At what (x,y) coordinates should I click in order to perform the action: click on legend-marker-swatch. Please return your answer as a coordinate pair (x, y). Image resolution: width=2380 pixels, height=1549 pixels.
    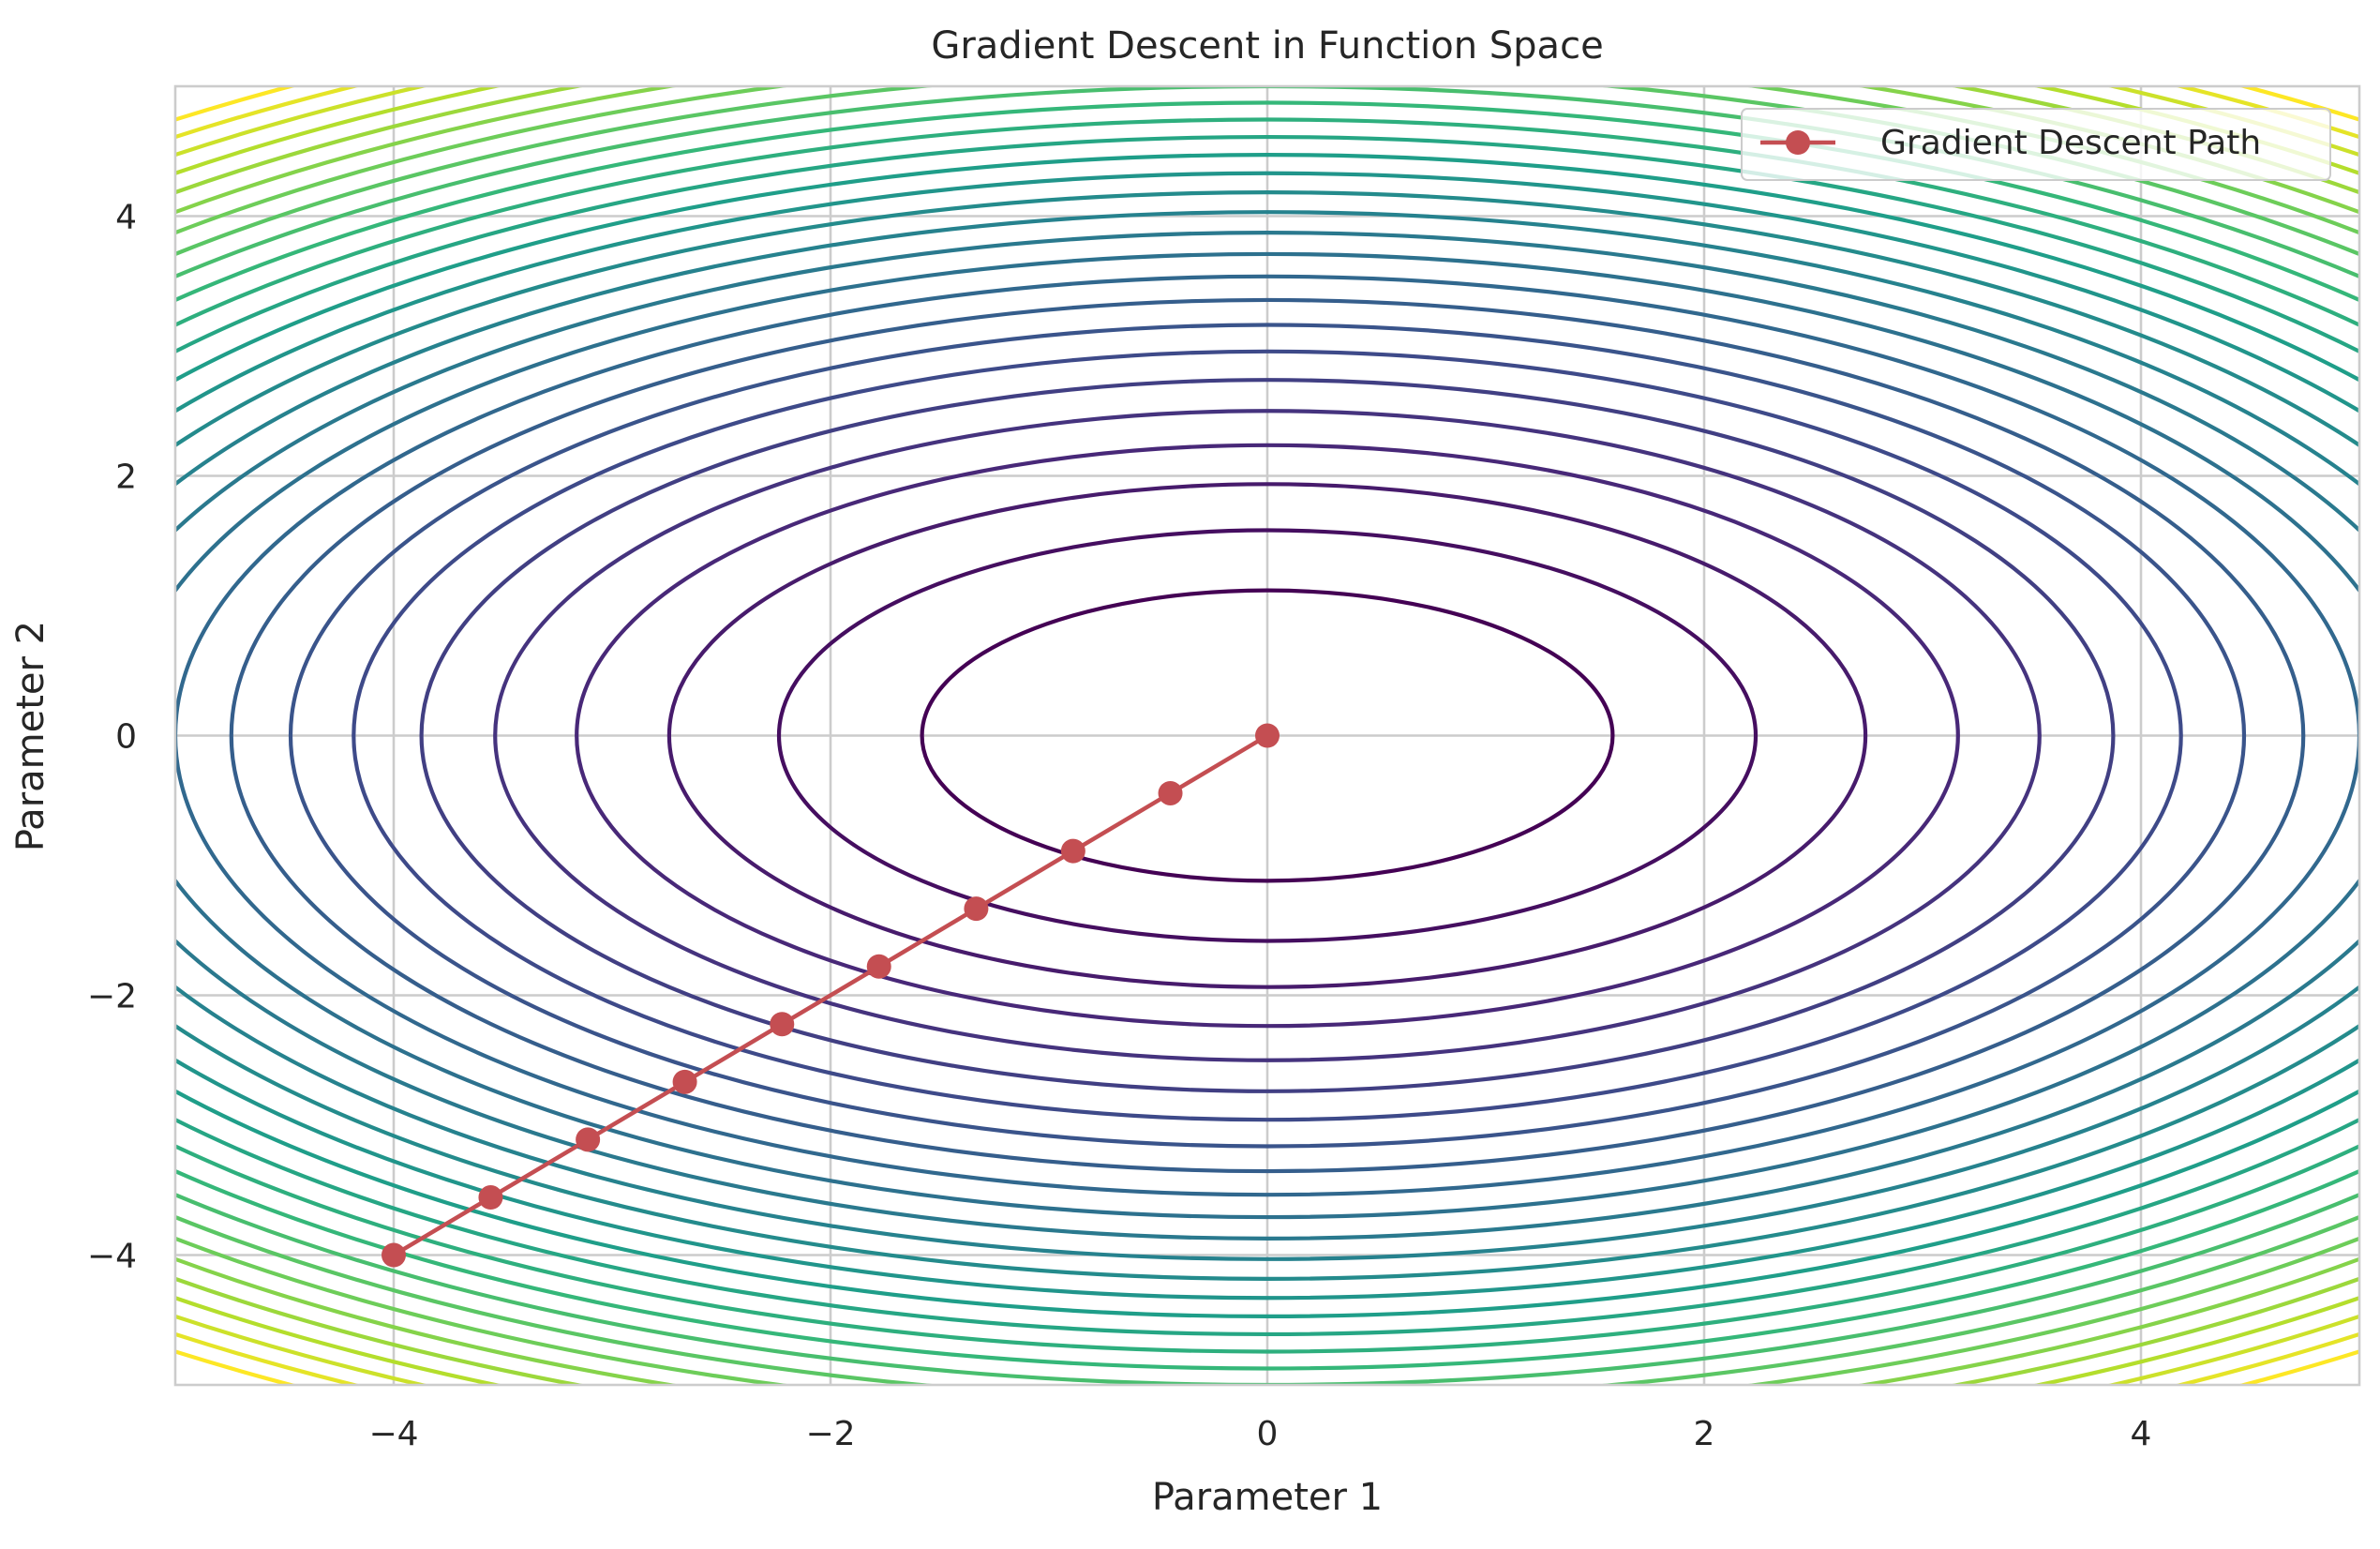
    Looking at the image, I should click on (1798, 142).